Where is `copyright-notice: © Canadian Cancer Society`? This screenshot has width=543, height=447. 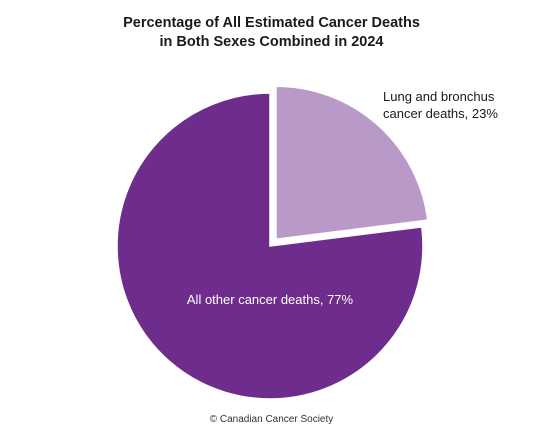
copyright-notice: © Canadian Cancer Society is located at coordinates (271, 419).